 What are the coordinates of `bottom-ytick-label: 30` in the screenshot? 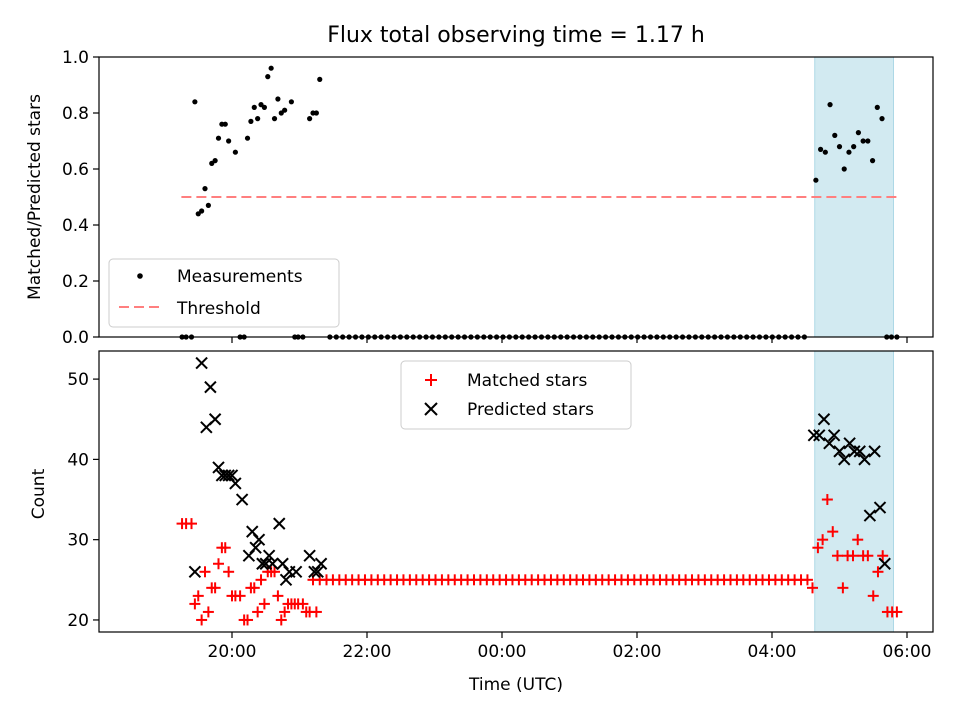 It's located at (78, 541).